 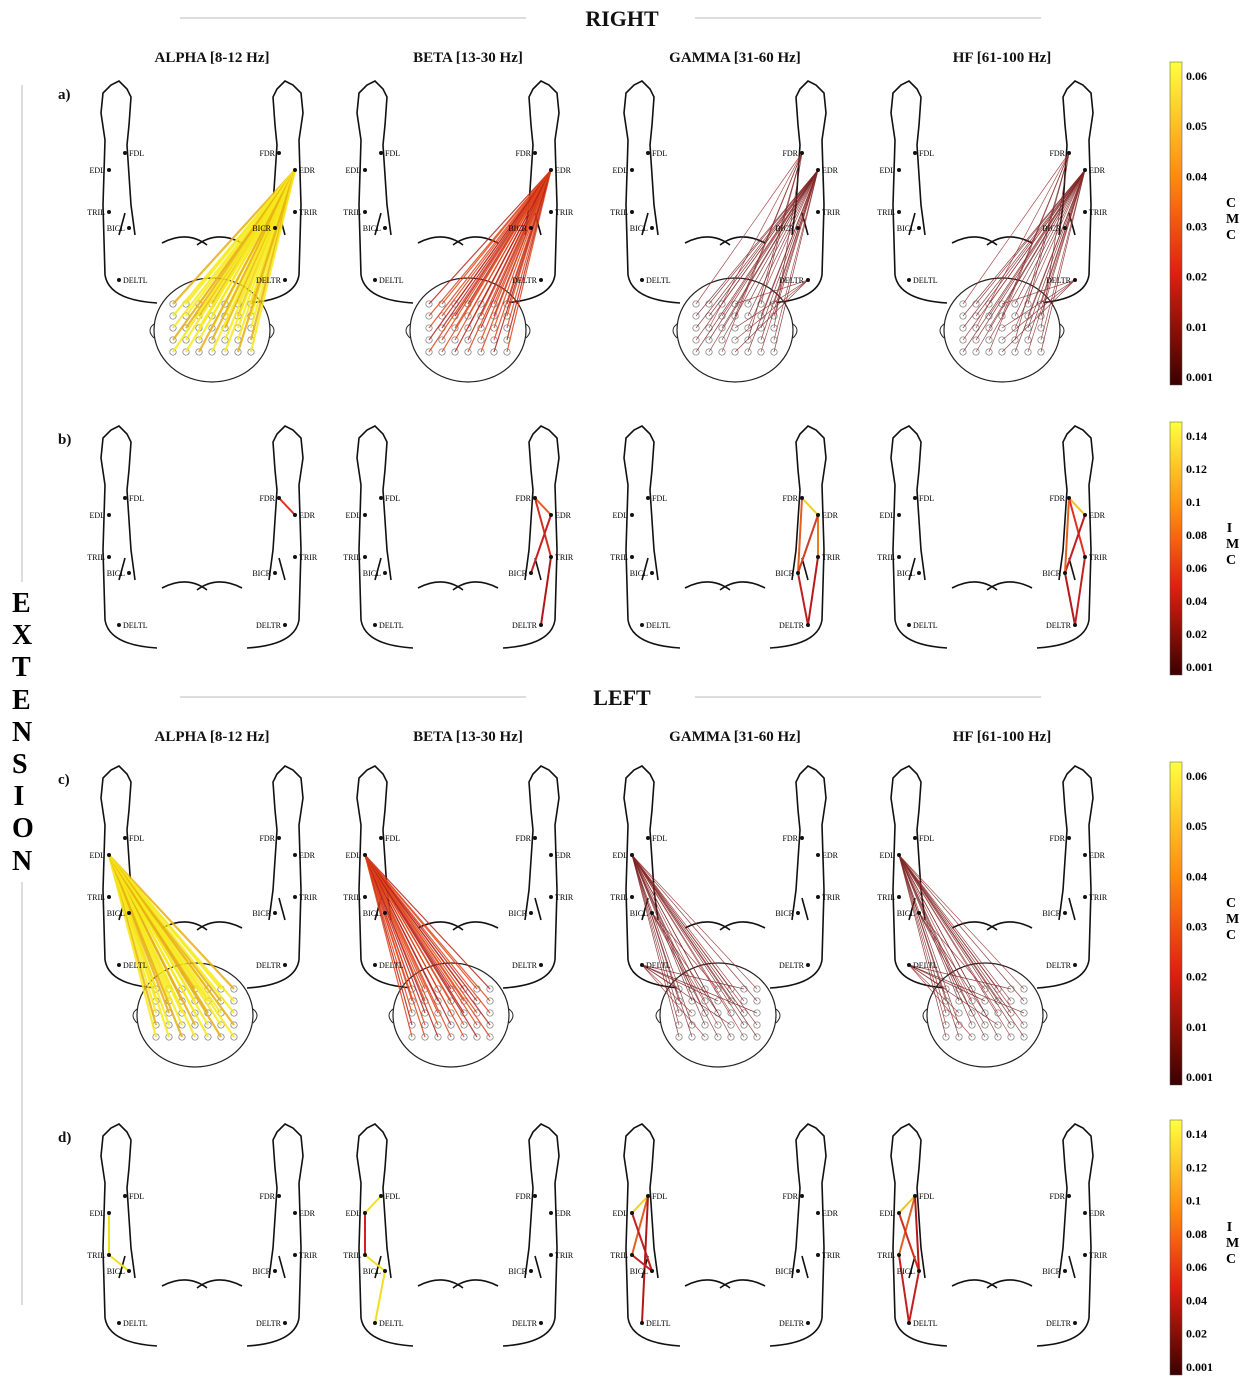 I want to click on colorbar-tick-label: 0.08, so click(x=1196, y=1234).